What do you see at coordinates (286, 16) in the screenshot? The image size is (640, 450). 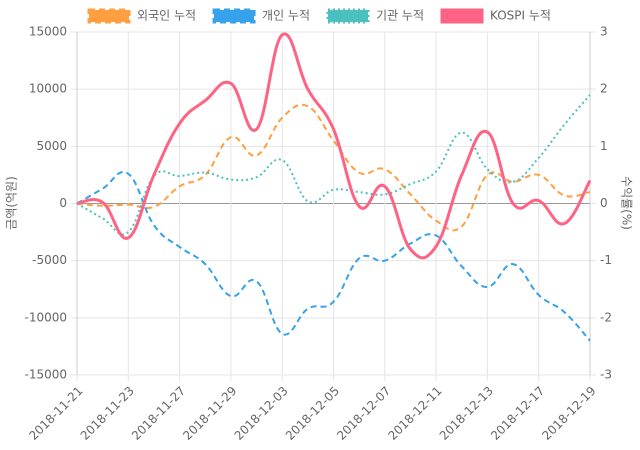 I see `legend-label: 개인 누적` at bounding box center [286, 16].